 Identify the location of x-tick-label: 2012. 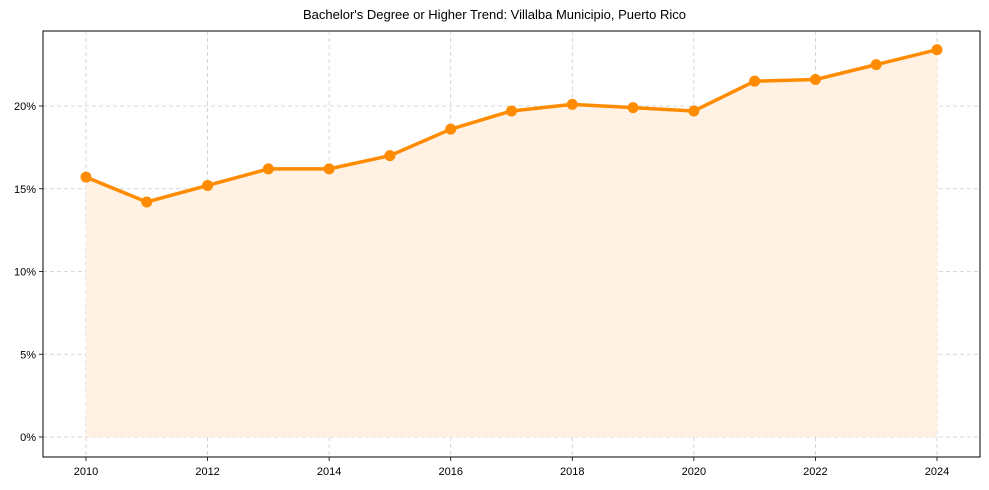
(207, 472).